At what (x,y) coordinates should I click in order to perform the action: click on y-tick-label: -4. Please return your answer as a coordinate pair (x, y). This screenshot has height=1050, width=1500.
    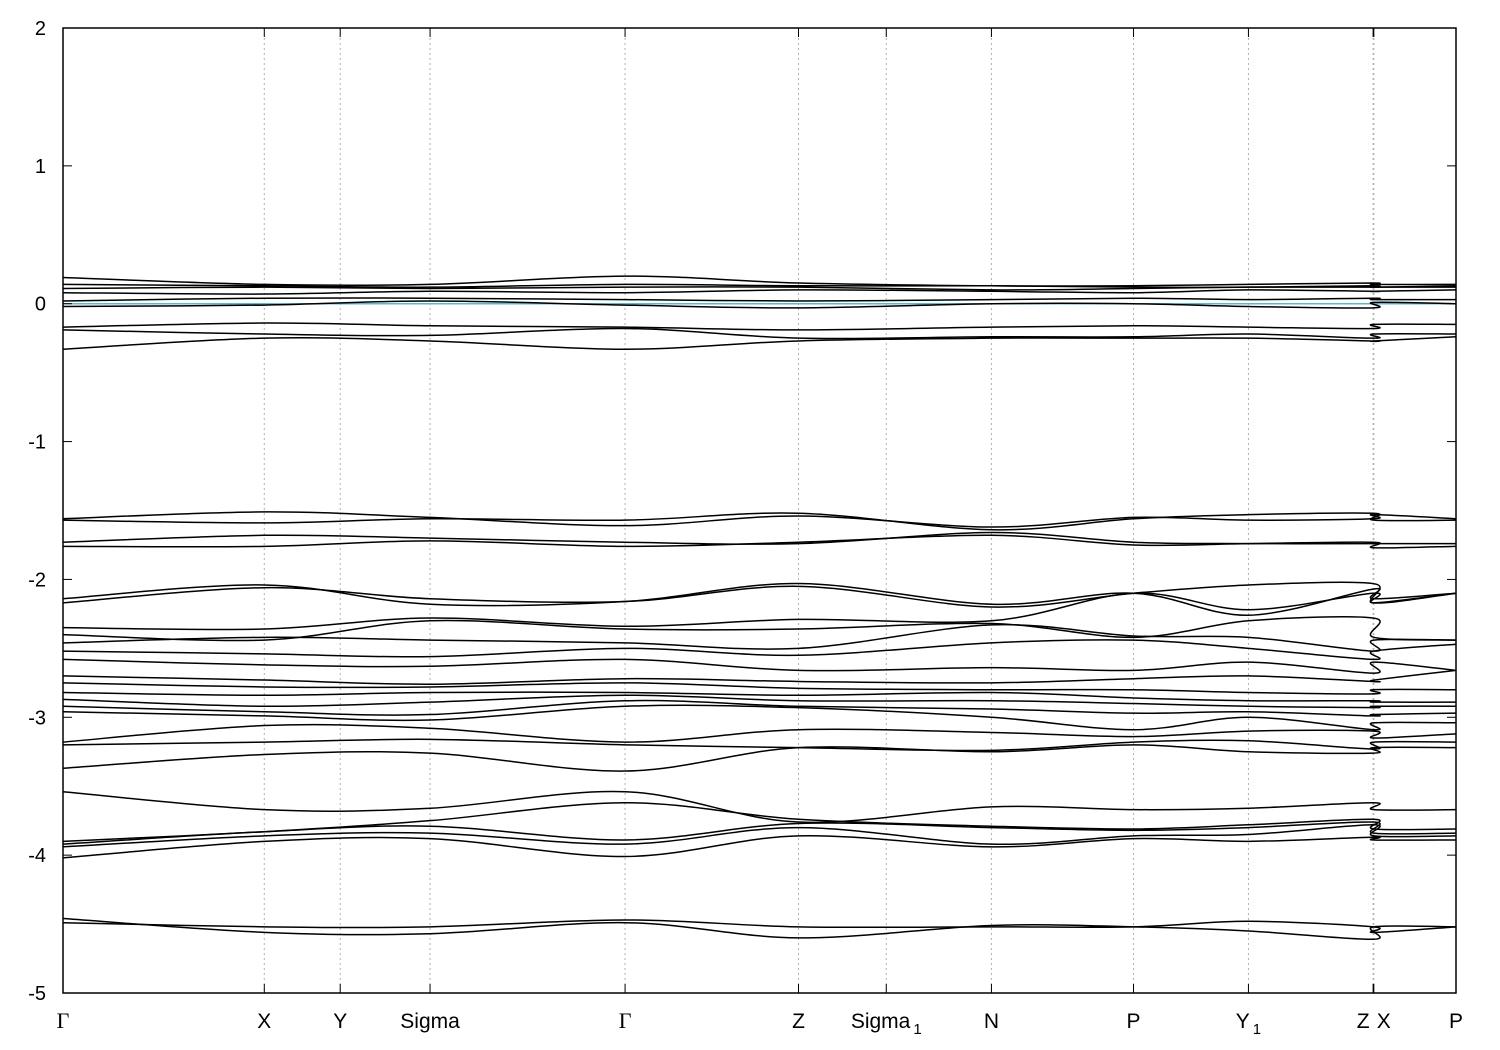
    Looking at the image, I should click on (37, 856).